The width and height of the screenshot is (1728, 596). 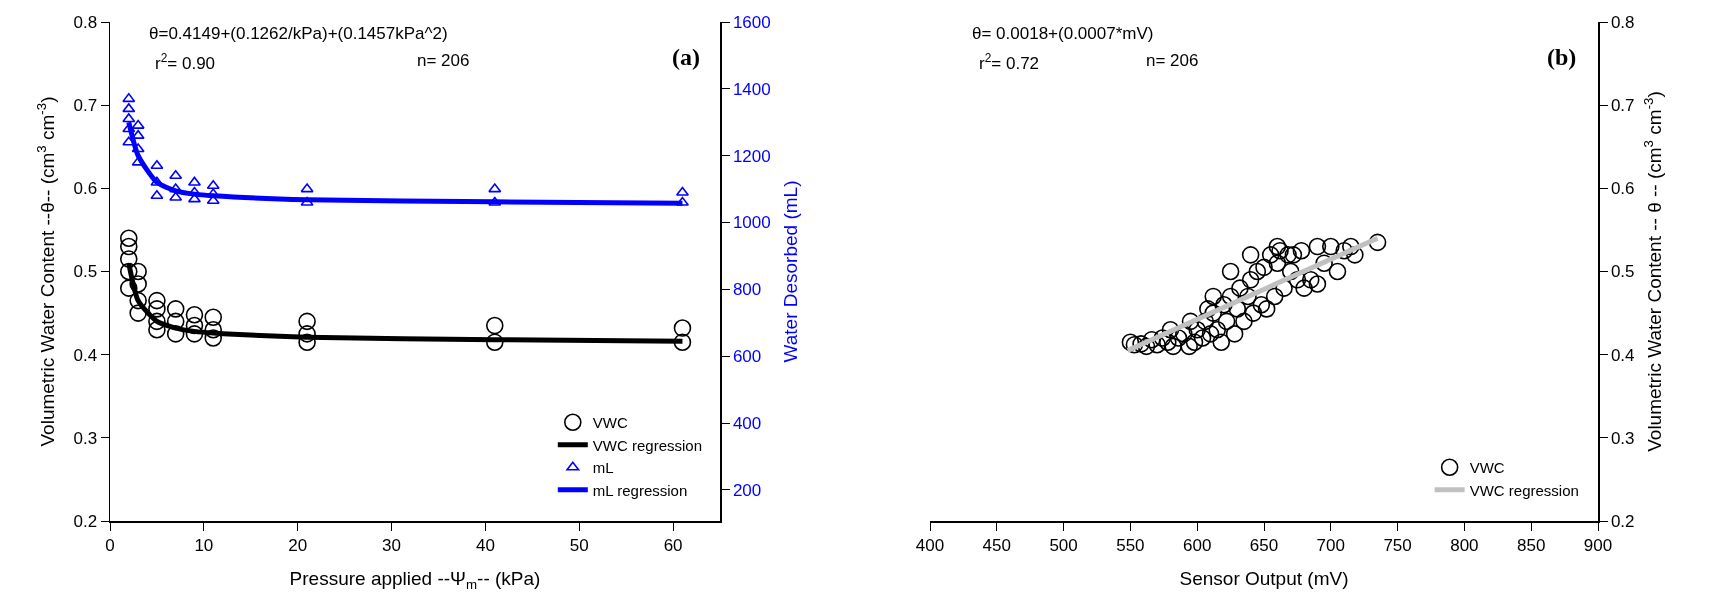 I want to click on y-tick-label: 0.5, so click(x=85, y=272).